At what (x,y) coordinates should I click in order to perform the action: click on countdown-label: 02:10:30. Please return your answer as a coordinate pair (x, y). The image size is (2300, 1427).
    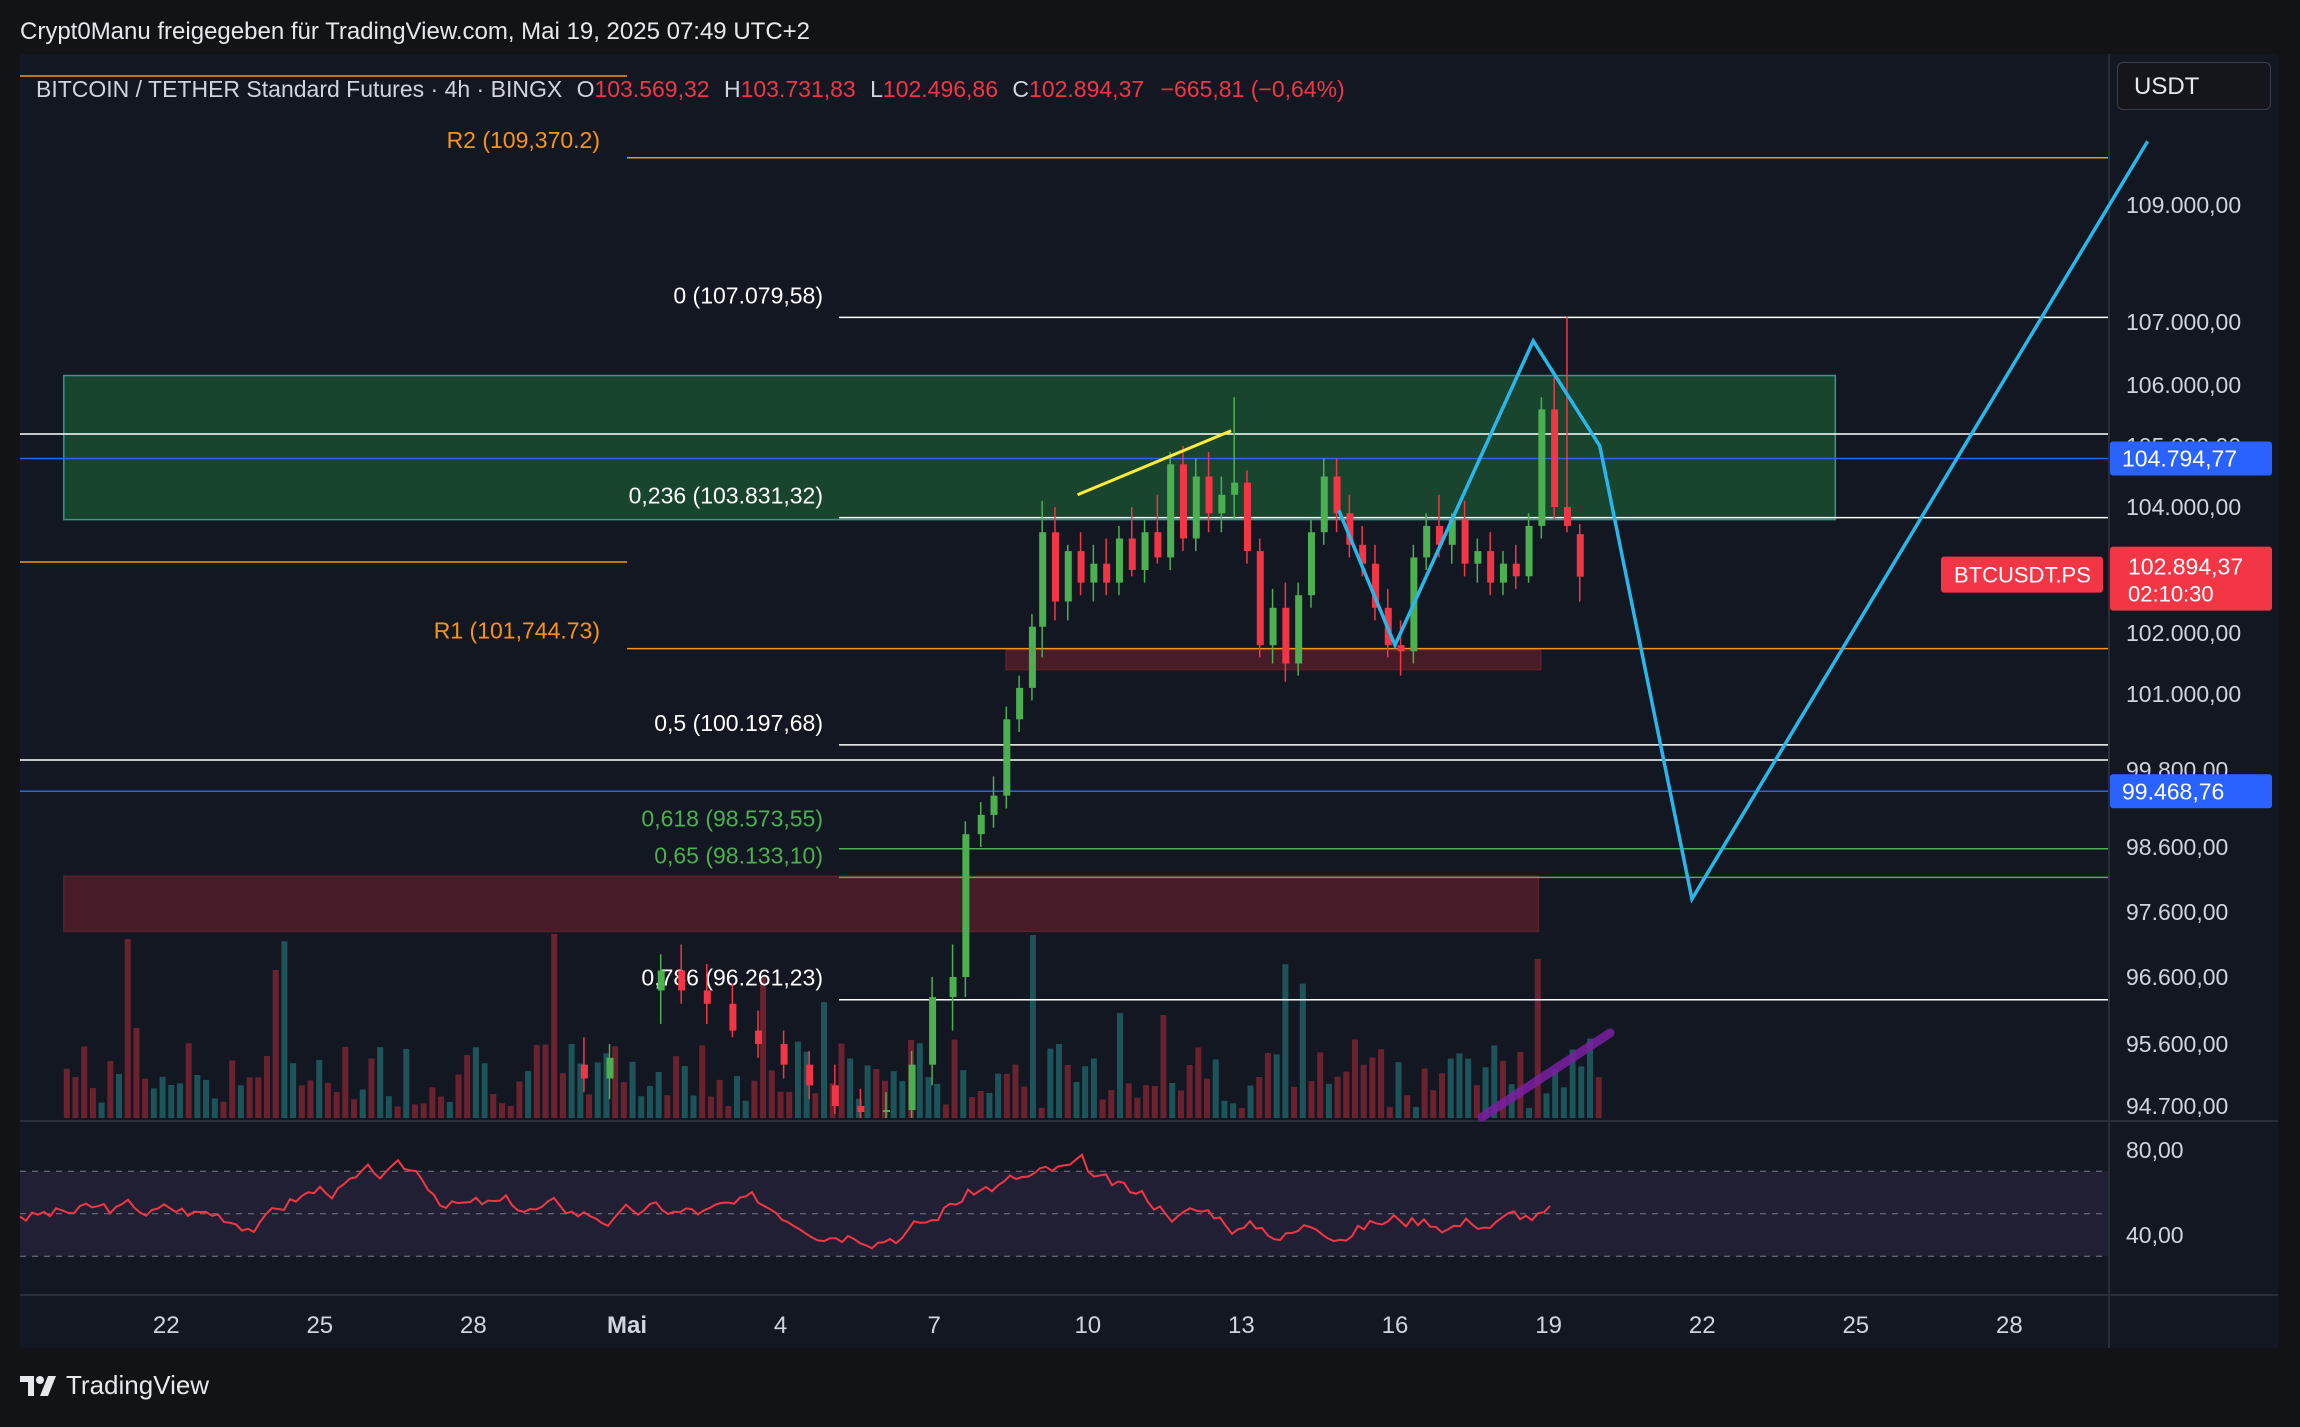
    Looking at the image, I should click on (2171, 594).